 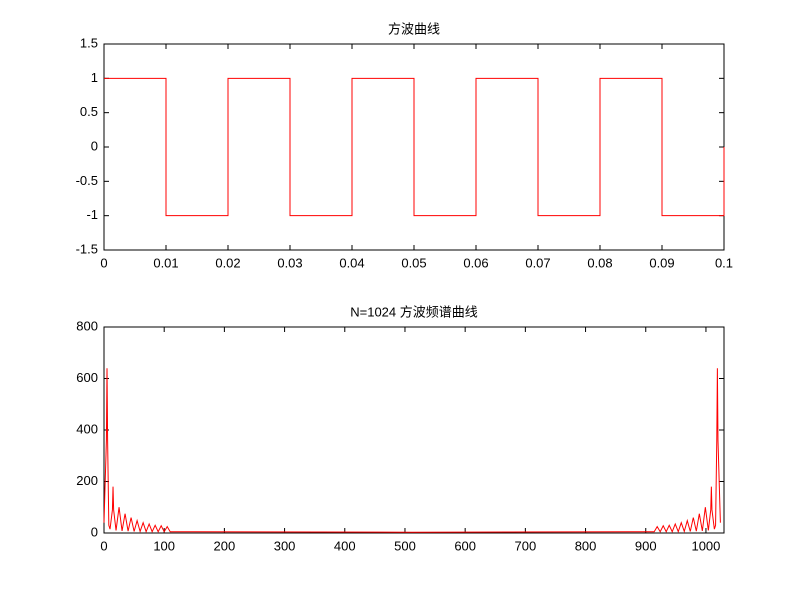 What do you see at coordinates (92, 214) in the screenshot?
I see `y-tick-label: -1` at bounding box center [92, 214].